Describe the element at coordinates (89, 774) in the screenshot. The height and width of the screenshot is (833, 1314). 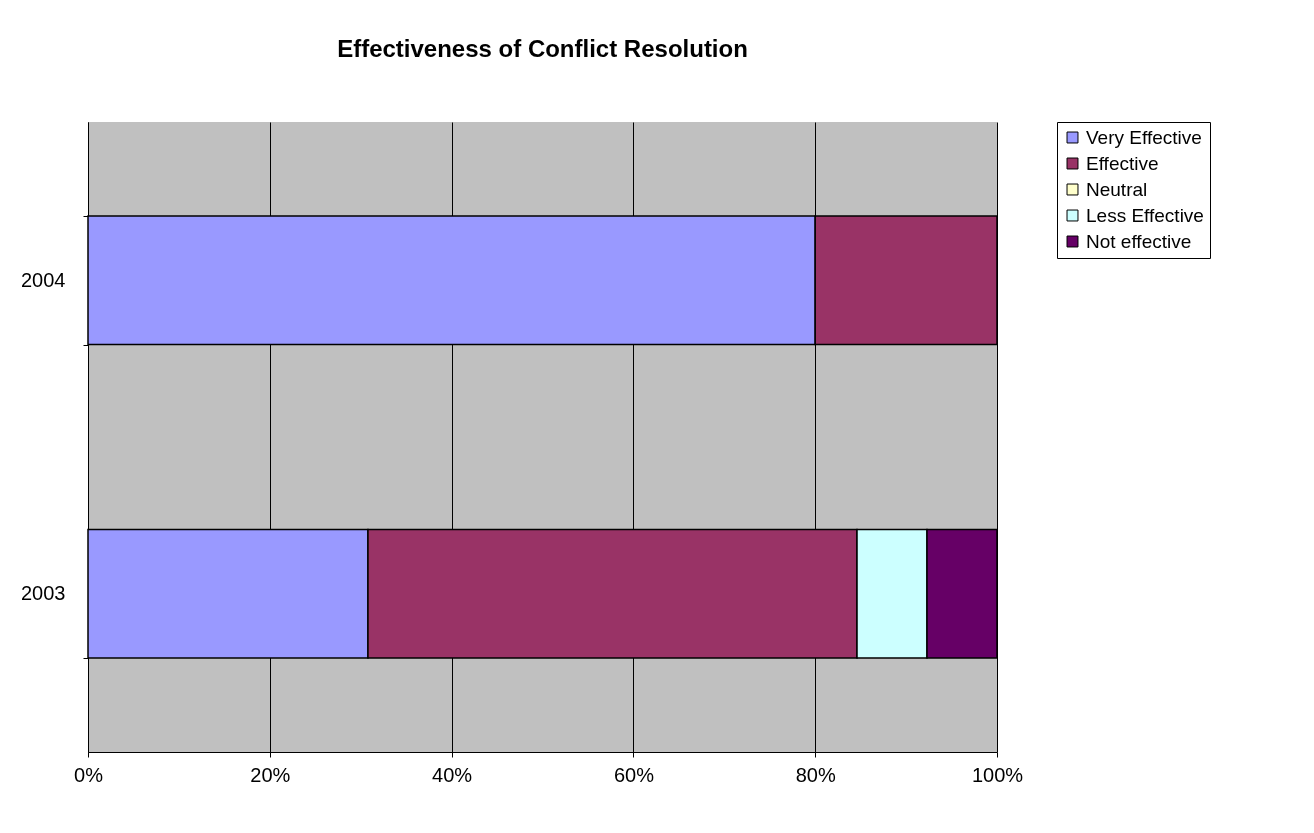
I see `x-tick-label: 0%` at that location.